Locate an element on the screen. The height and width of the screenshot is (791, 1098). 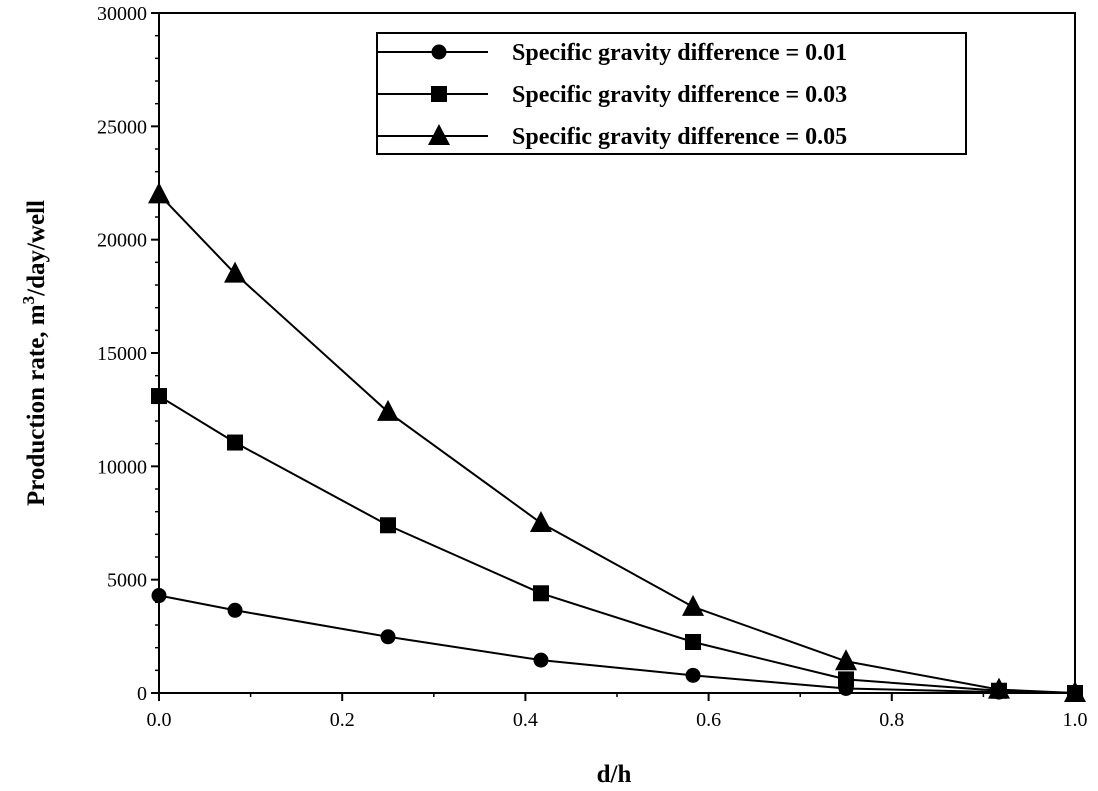
y-tick-label: 10000 is located at coordinates (122, 467).